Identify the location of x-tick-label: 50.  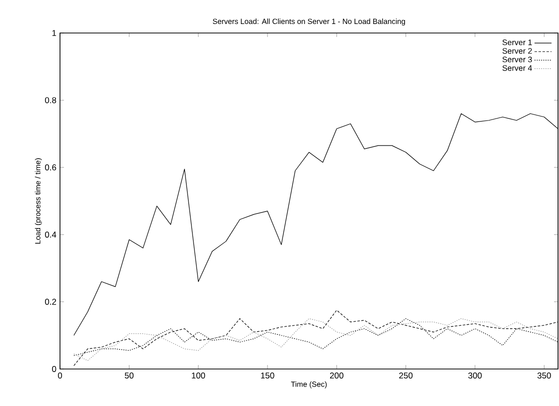
(129, 375).